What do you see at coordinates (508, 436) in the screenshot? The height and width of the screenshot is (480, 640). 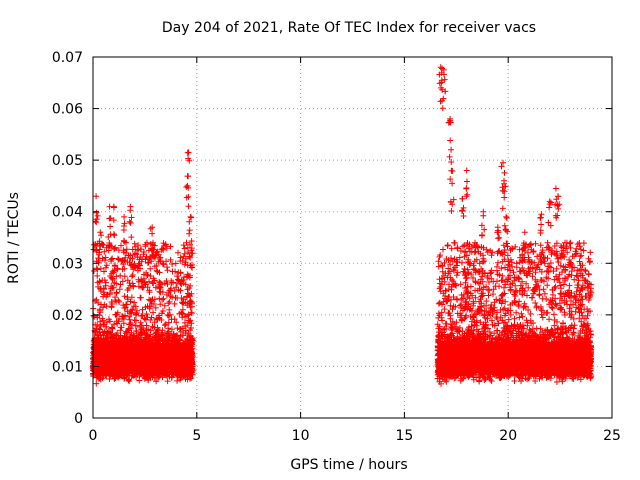 I see `x-tick-label: 20` at bounding box center [508, 436].